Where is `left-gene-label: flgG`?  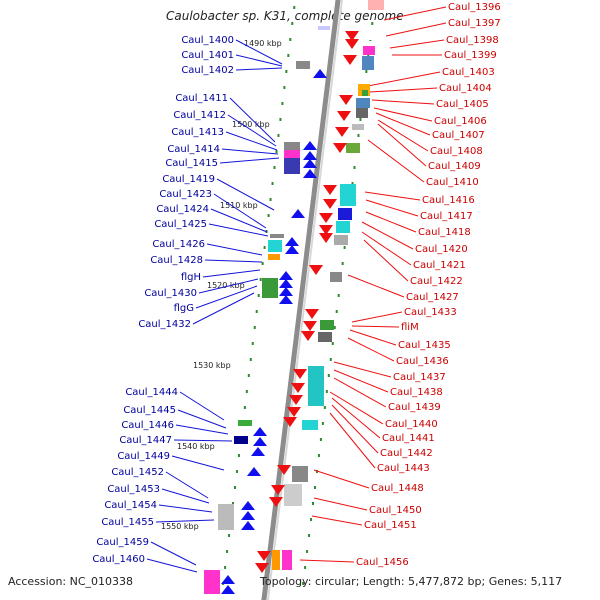
left-gene-label: flgG is located at coordinates (184, 308).